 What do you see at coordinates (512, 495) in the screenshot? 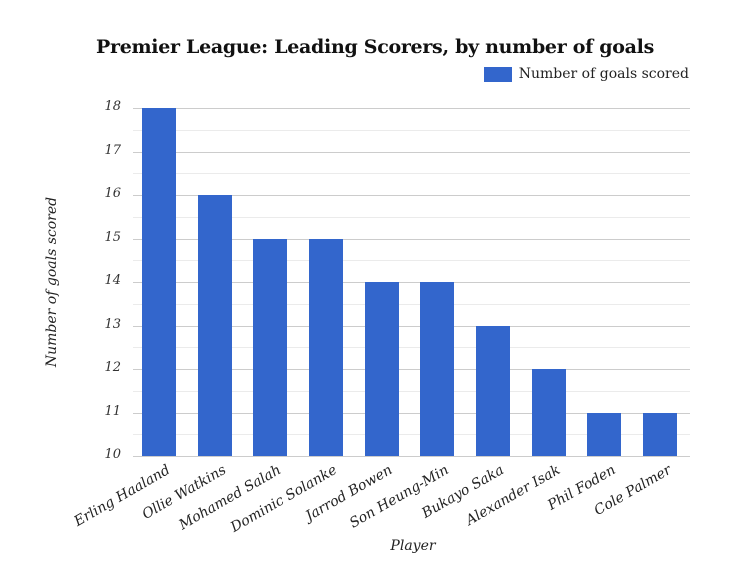
I see `x-tick-label: Alexander Isak` at bounding box center [512, 495].